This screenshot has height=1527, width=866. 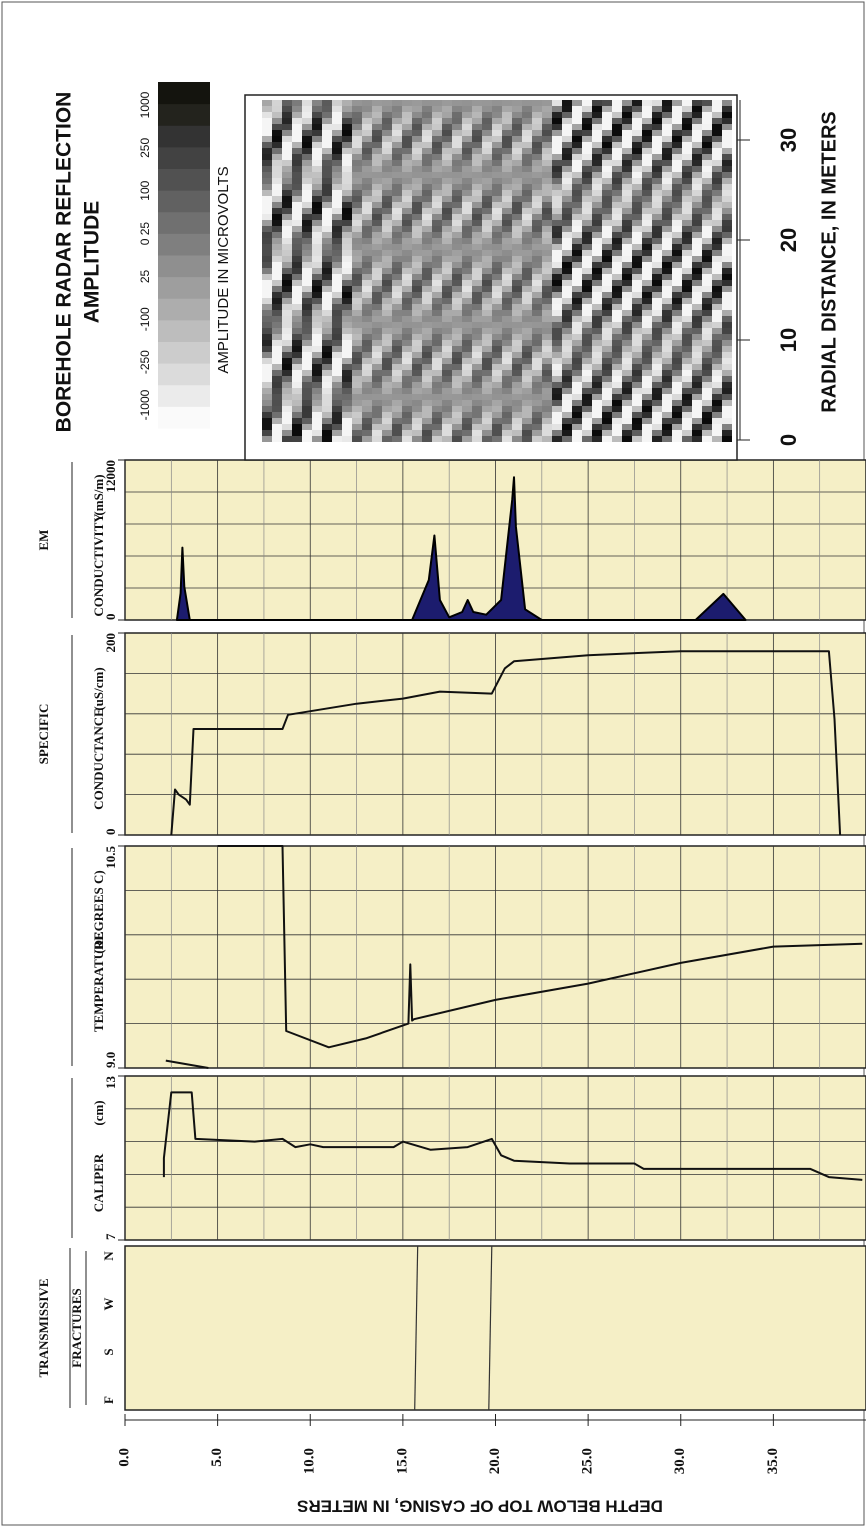 I want to click on depth-tick-label: 0.0, so click(x=124, y=1457).